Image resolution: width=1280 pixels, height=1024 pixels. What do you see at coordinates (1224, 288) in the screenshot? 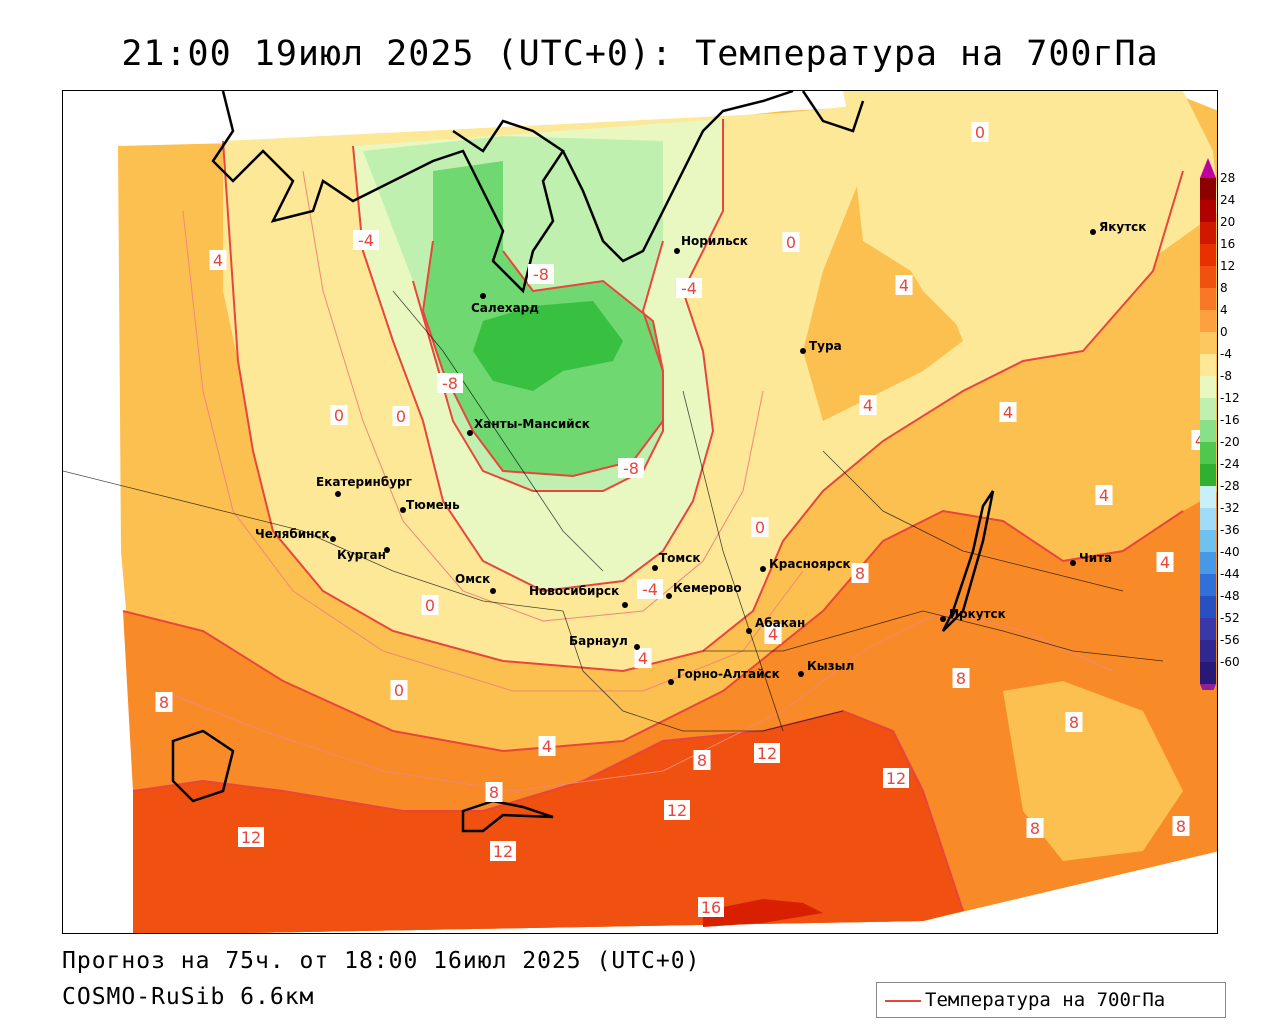
I see `colorbar-tick-label: 8` at bounding box center [1224, 288].